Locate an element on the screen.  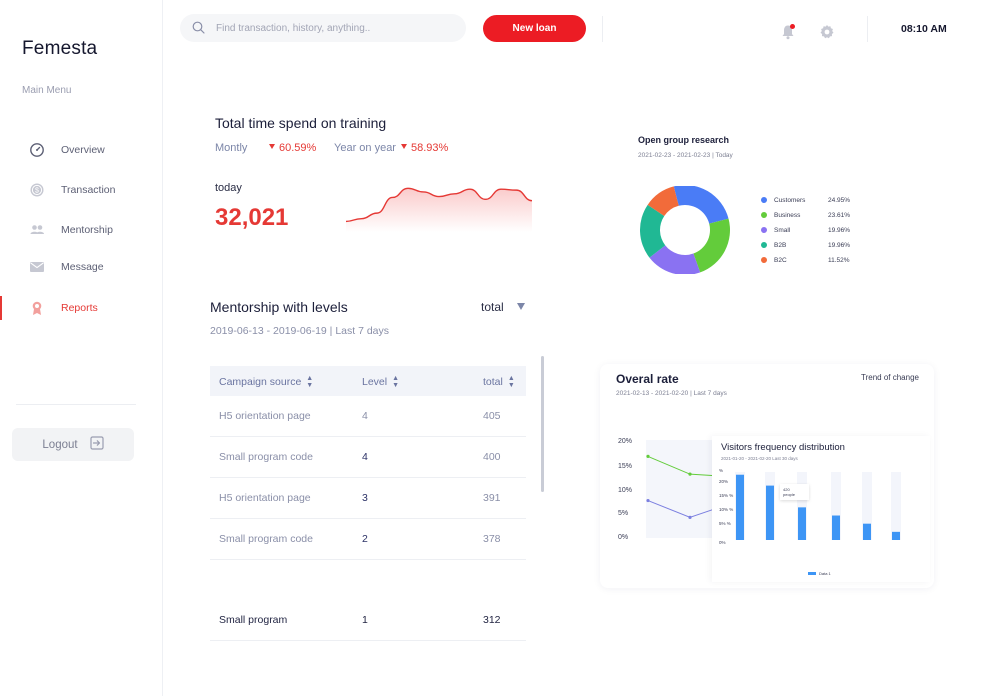
yearly-label: Year on year is located at coordinates (365, 148).